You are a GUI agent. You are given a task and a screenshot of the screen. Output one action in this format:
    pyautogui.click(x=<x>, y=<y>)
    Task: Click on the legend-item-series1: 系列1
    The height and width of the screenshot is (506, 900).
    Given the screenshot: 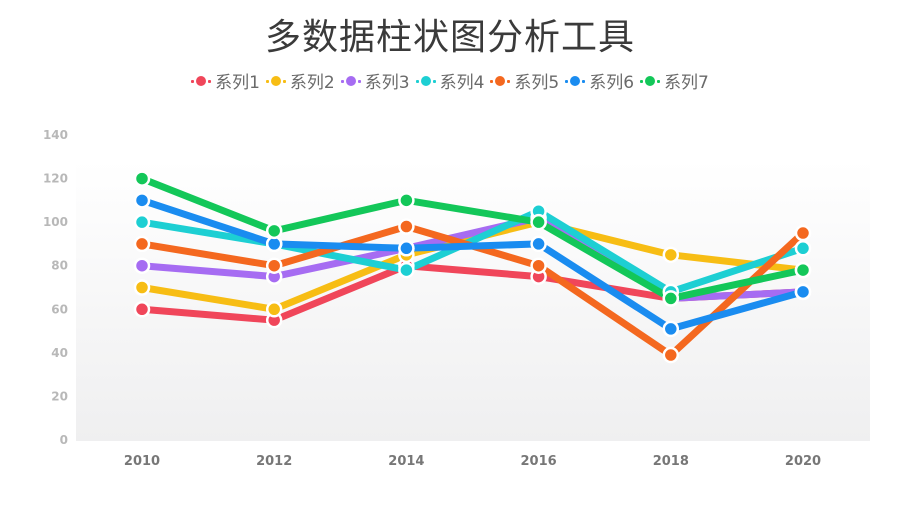 What is the action you would take?
    pyautogui.click(x=225, y=80)
    